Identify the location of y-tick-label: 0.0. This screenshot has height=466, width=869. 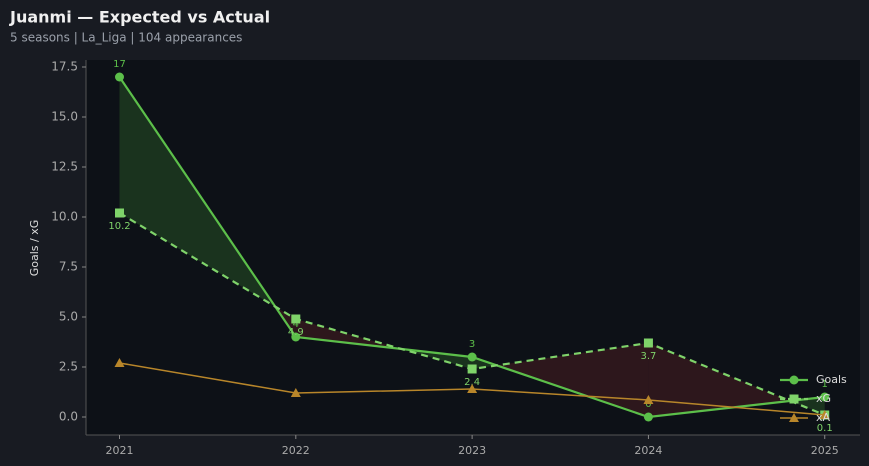
(68, 417).